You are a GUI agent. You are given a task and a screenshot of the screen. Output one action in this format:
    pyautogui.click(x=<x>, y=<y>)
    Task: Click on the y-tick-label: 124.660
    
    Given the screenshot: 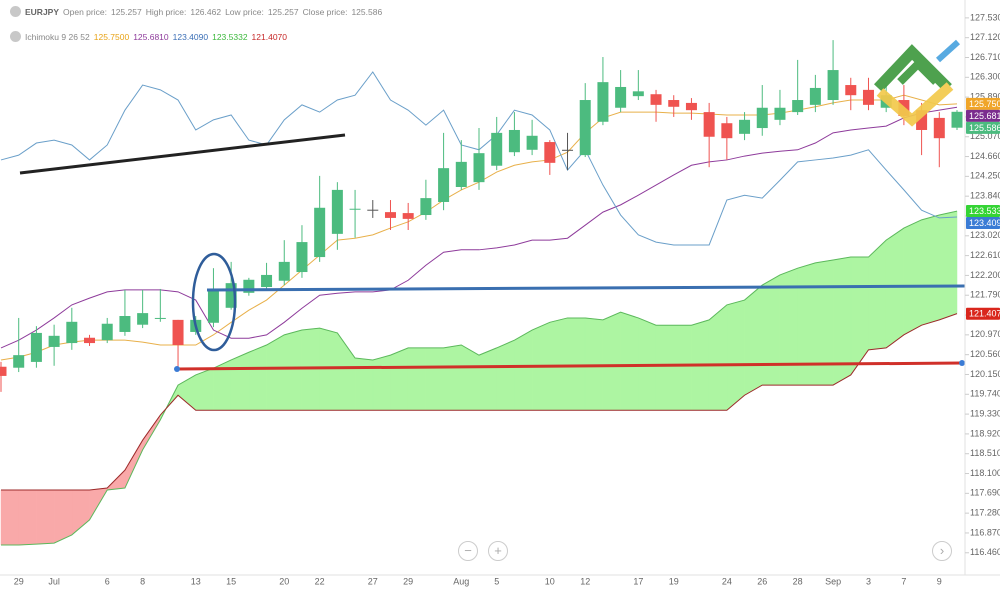 What is the action you would take?
    pyautogui.click(x=985, y=156)
    